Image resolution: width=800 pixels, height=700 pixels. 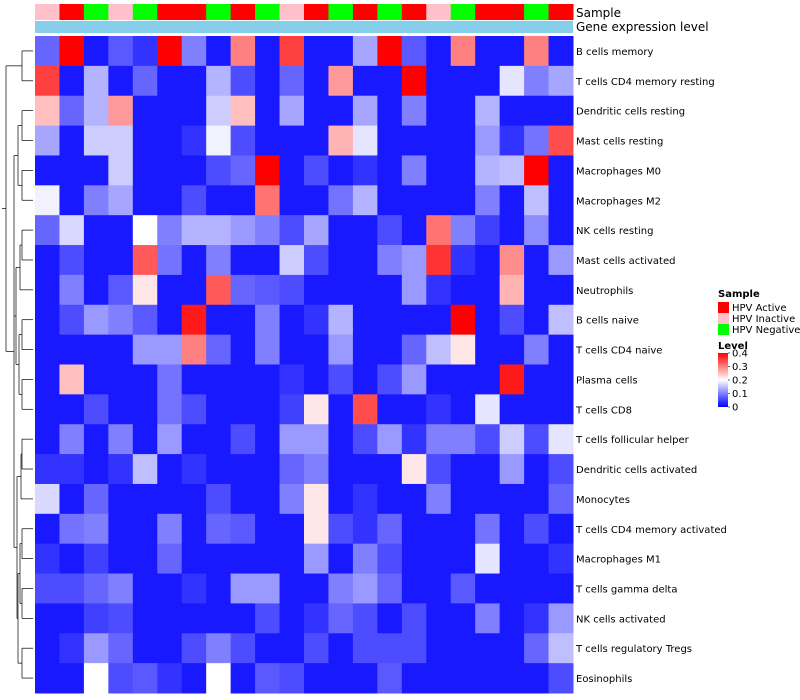 What do you see at coordinates (621, 619) in the screenshot?
I see `row-label: NK cells activated` at bounding box center [621, 619].